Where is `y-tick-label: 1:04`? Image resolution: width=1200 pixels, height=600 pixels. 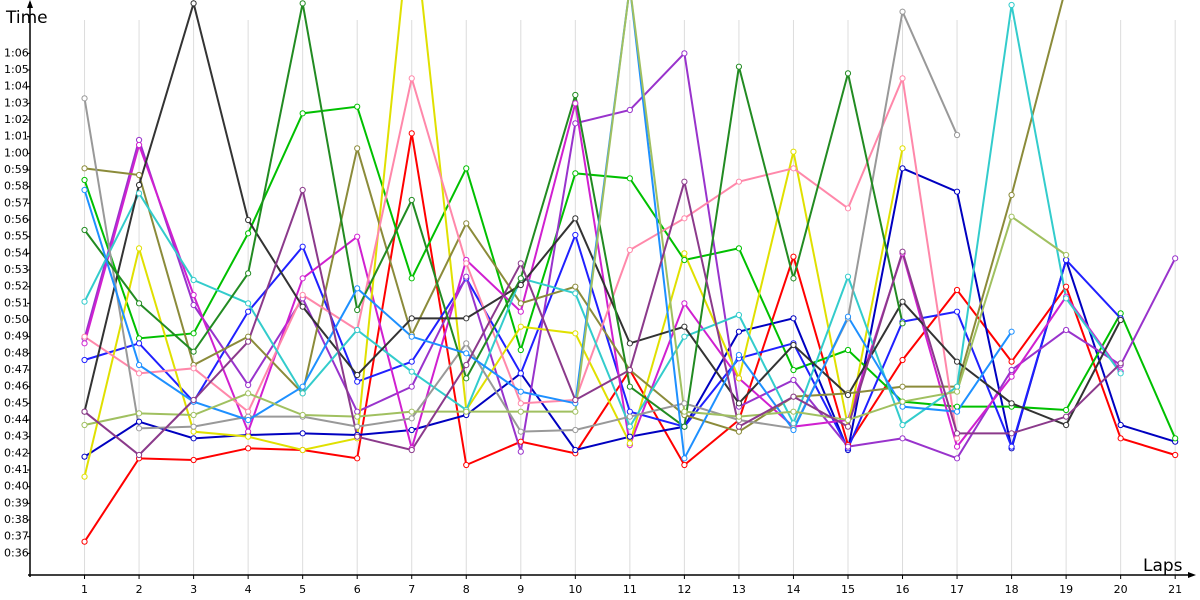
y-tick-label: 1:04 is located at coordinates (16, 86).